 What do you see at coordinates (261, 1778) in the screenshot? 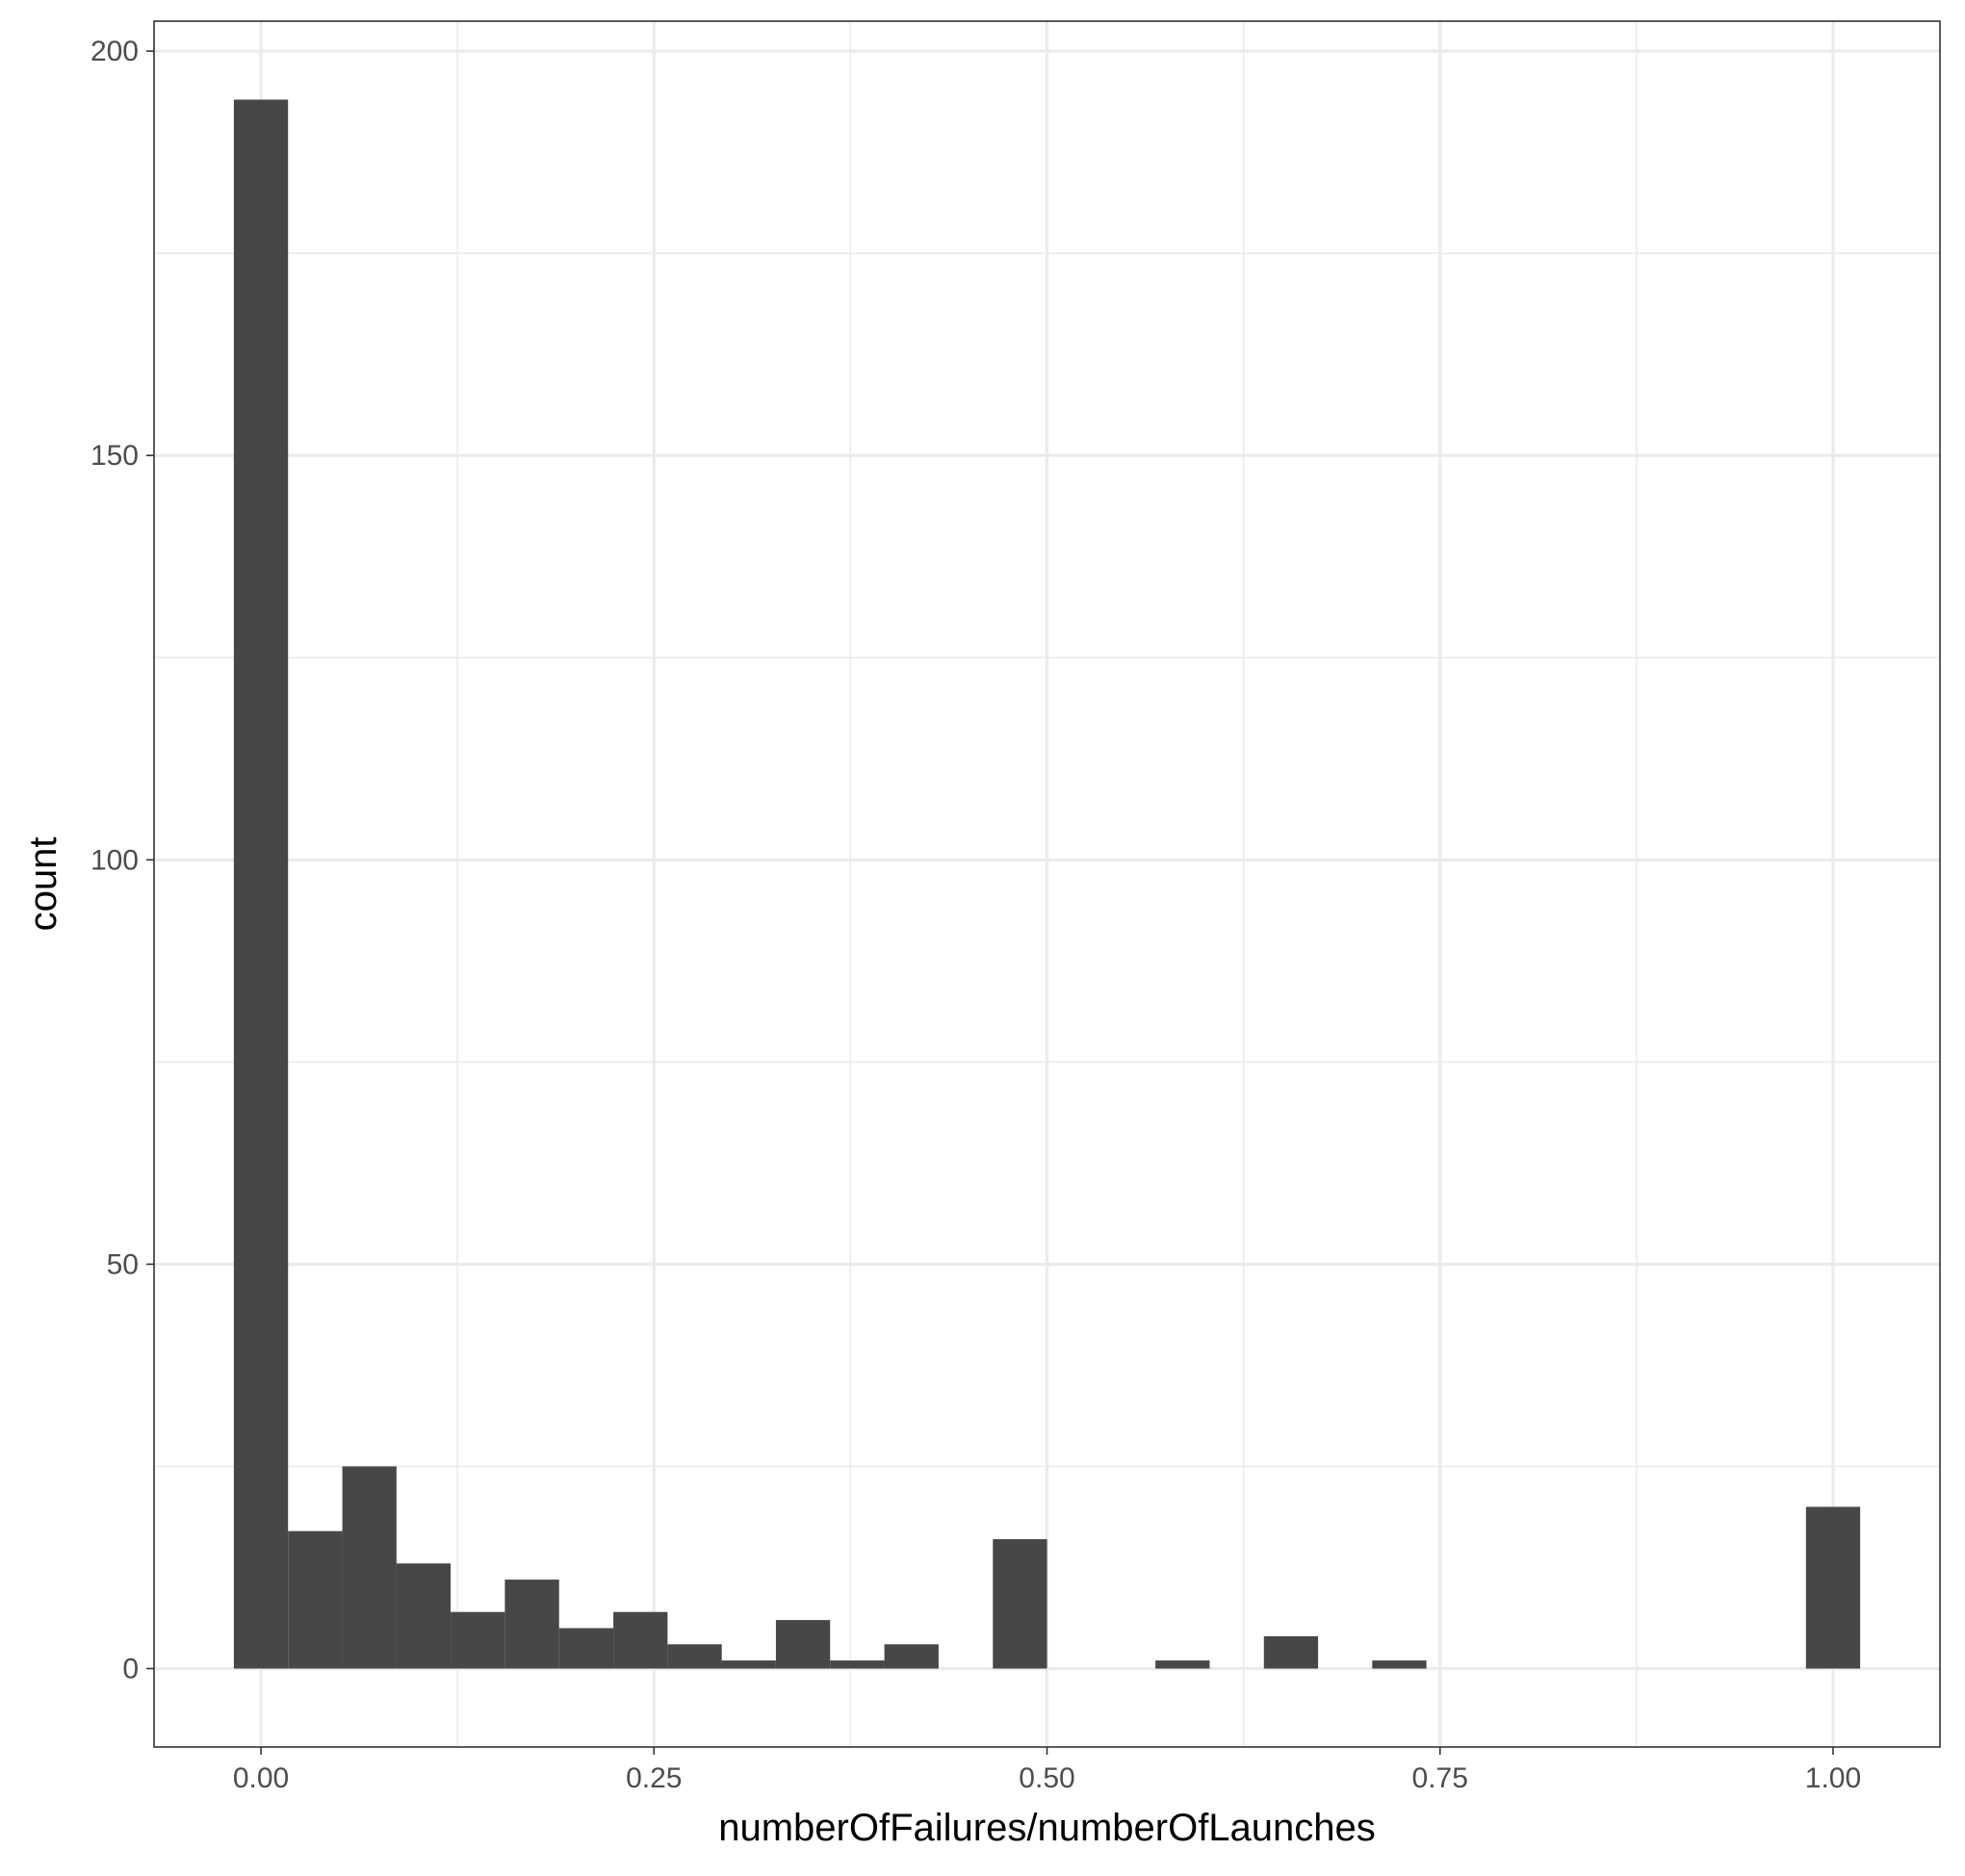
I see `x-tick-label: 0.00` at bounding box center [261, 1778].